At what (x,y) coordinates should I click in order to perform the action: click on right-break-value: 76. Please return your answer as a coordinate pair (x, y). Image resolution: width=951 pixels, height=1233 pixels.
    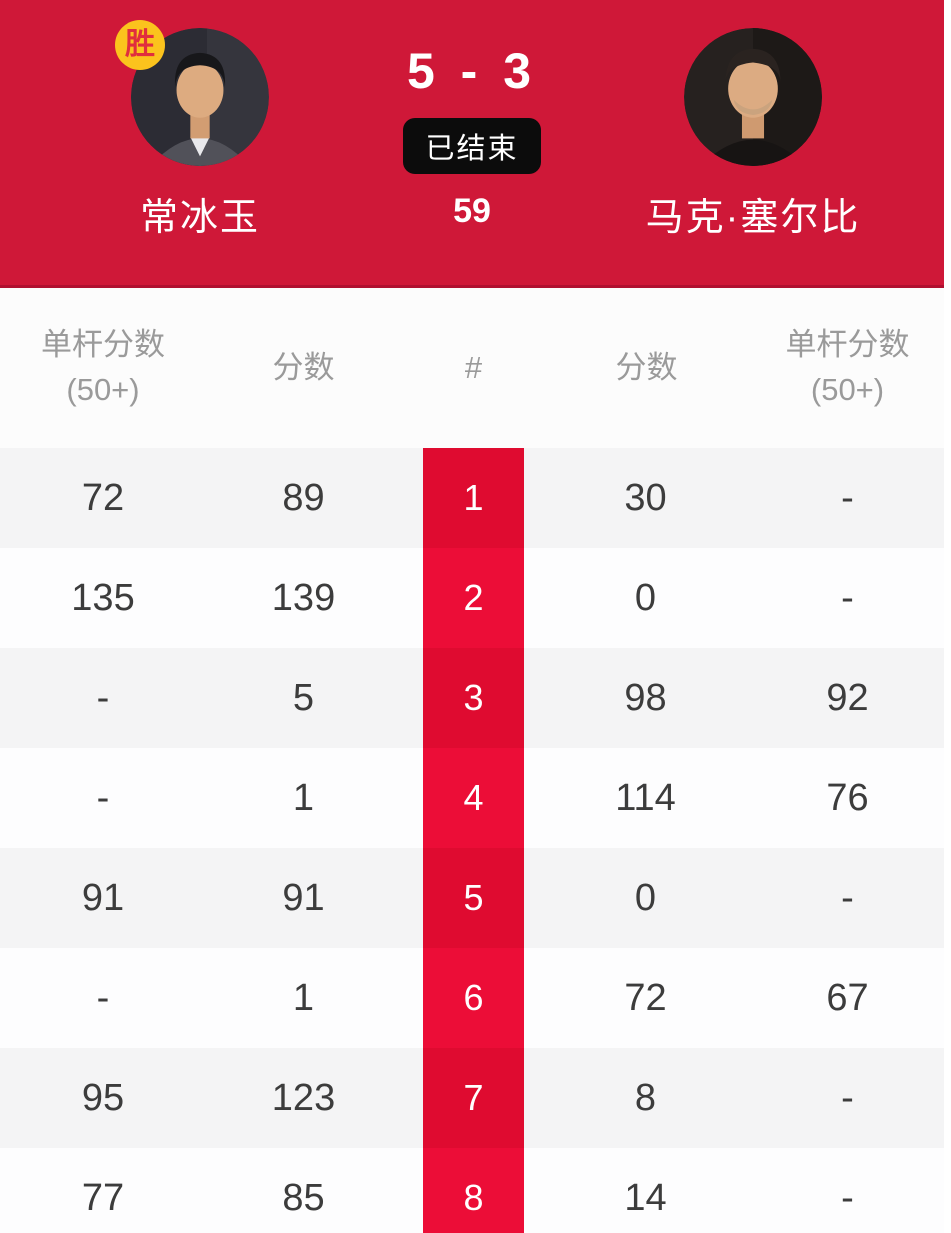
    Looking at the image, I should click on (847, 798).